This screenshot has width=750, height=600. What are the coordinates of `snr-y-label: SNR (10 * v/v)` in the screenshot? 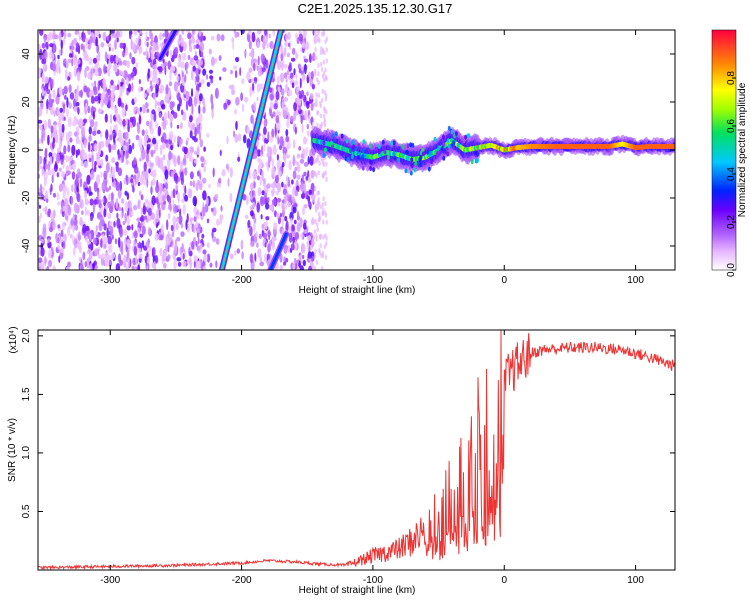 It's located at (12, 450).